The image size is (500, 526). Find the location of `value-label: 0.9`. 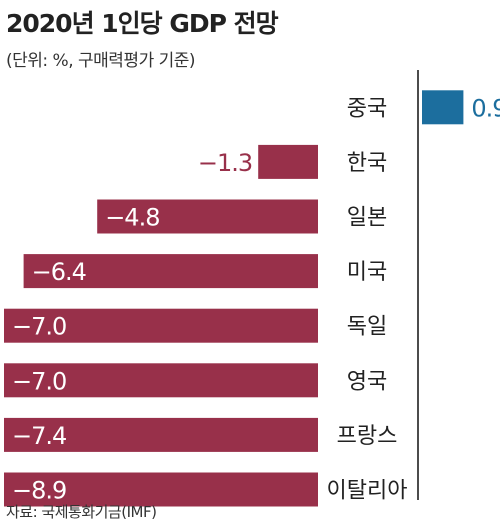

value-label: 0.9 is located at coordinates (485, 108).